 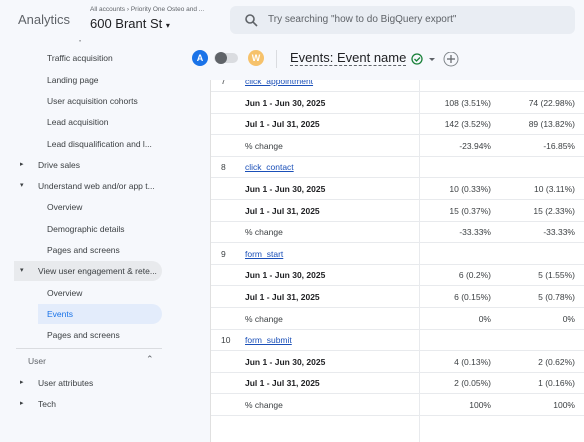 What do you see at coordinates (472, 383) in the screenshot?
I see `metric-value: 2 (0.05%)` at bounding box center [472, 383].